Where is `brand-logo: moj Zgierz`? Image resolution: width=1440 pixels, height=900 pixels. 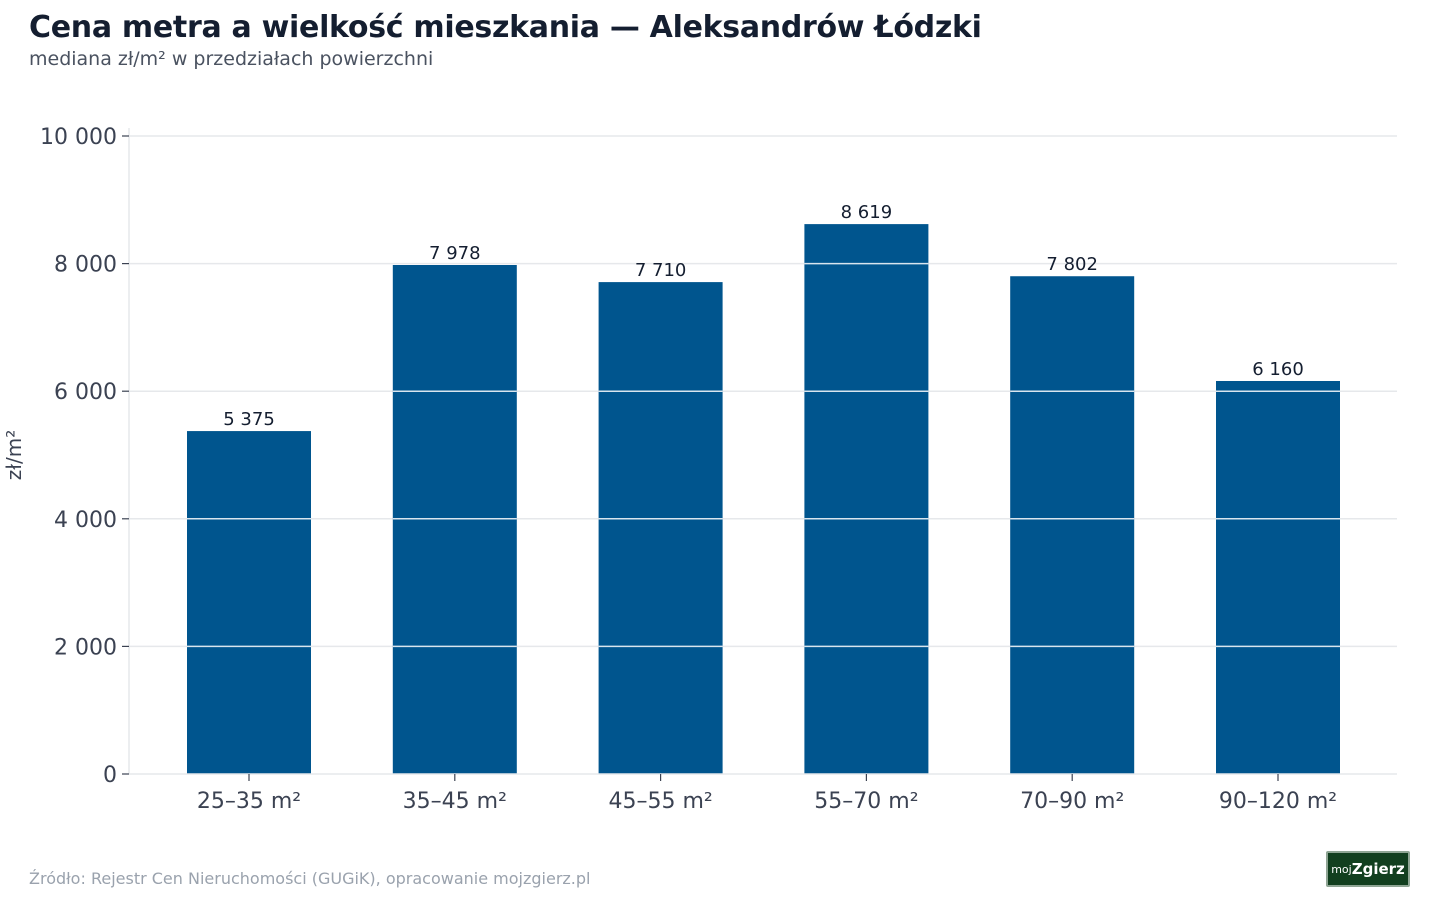 brand-logo: moj Zgierz is located at coordinates (1368, 869).